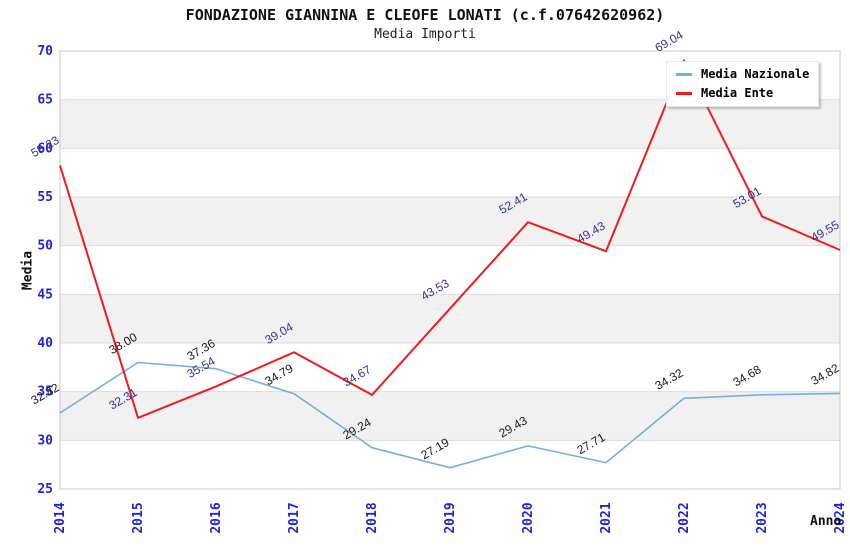  Describe the element at coordinates (762, 517) in the screenshot. I see `x-tick-label: 2023` at that location.